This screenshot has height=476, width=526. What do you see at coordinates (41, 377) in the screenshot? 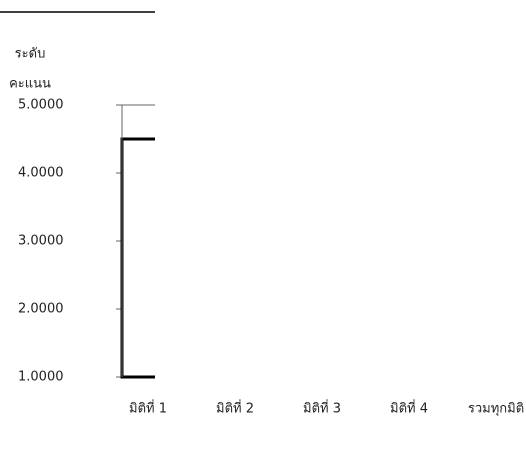
I see `y-tick-label: 1.0000` at bounding box center [41, 377].